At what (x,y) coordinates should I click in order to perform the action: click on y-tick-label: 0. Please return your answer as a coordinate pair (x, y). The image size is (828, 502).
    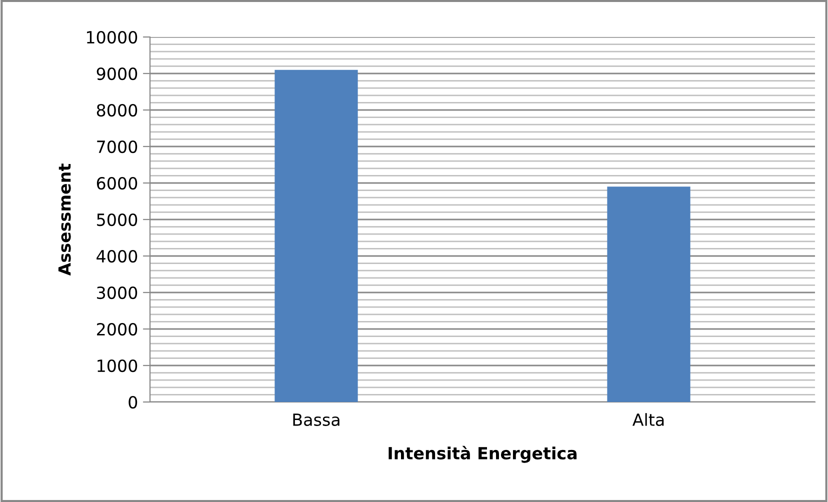
    Looking at the image, I should click on (133, 402).